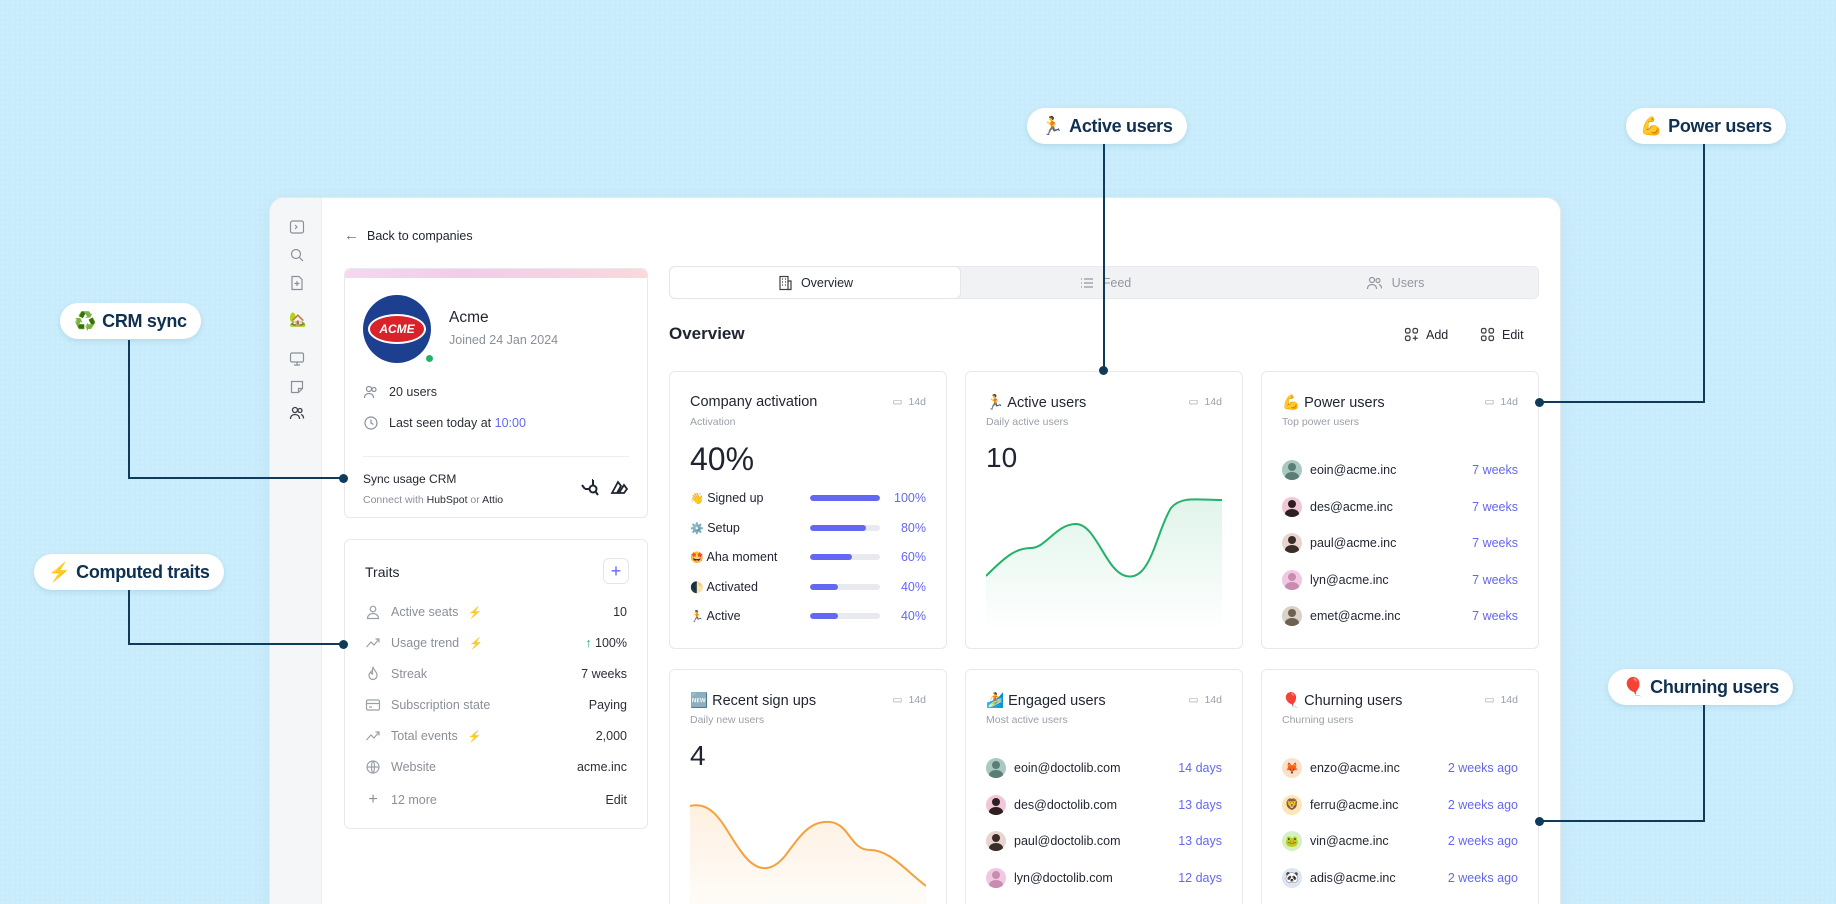  What do you see at coordinates (753, 701) in the screenshot?
I see `widget-title: 🆕 Recent sign ups` at bounding box center [753, 701].